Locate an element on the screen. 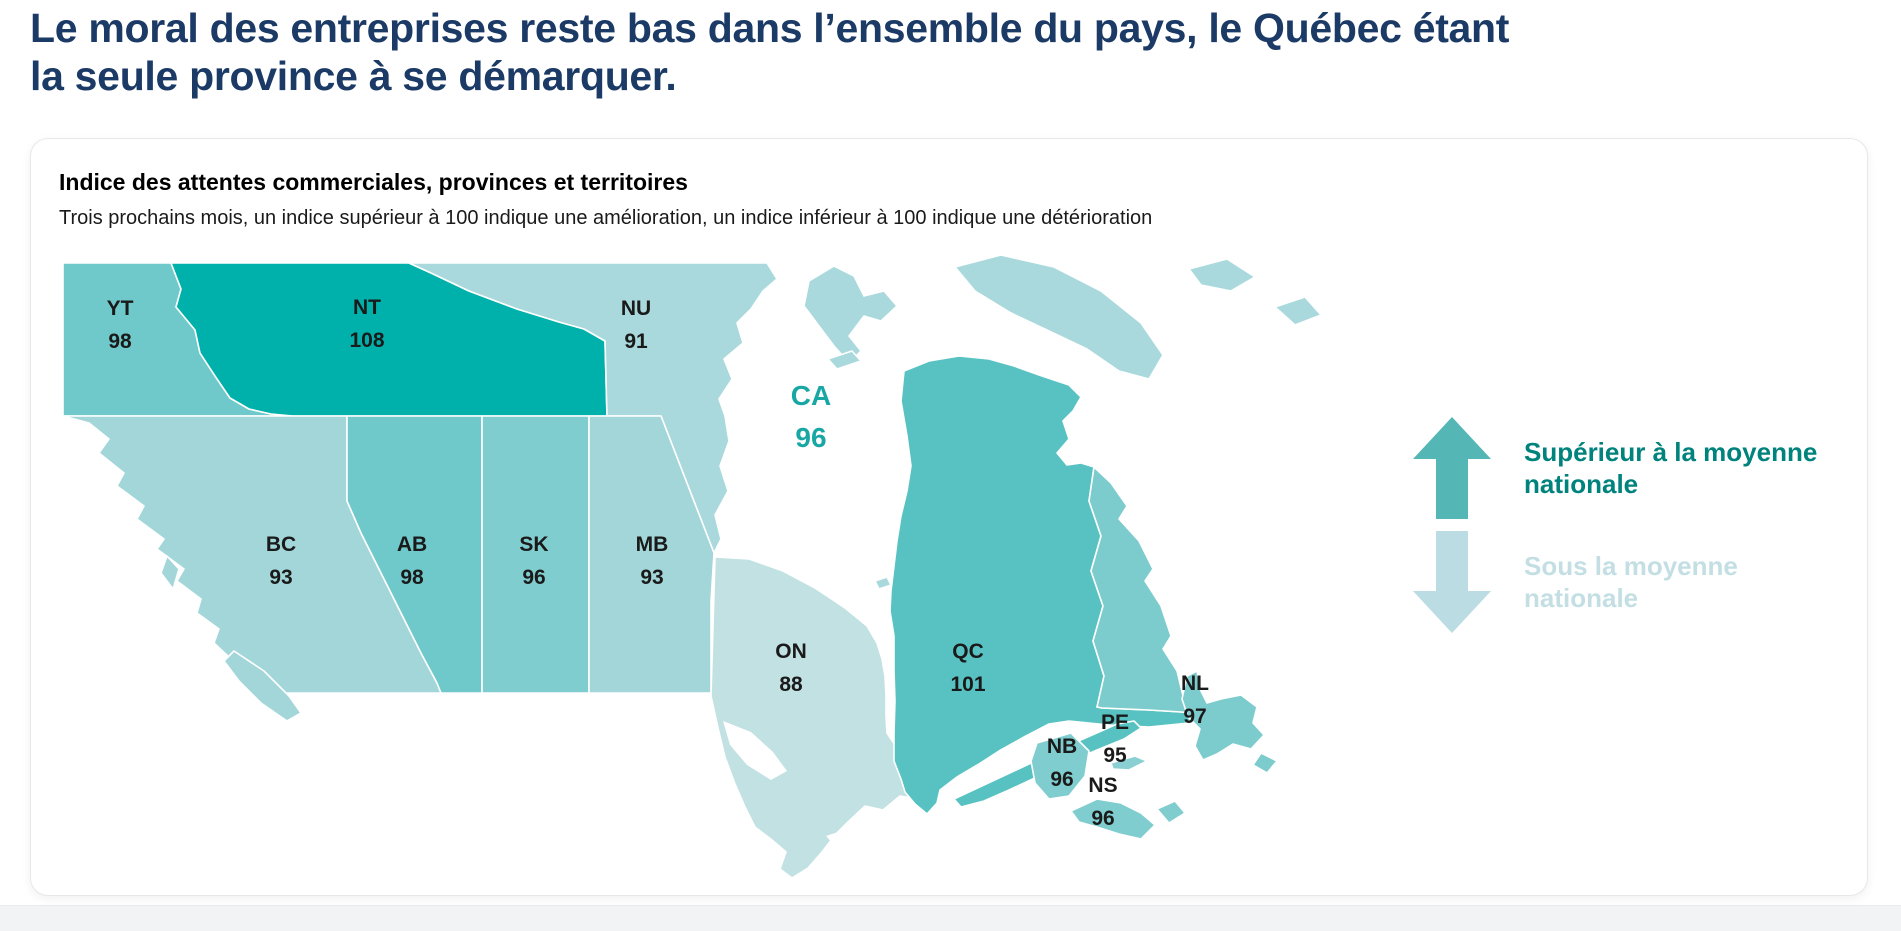  region-NL-island is located at coordinates (1223, 715).